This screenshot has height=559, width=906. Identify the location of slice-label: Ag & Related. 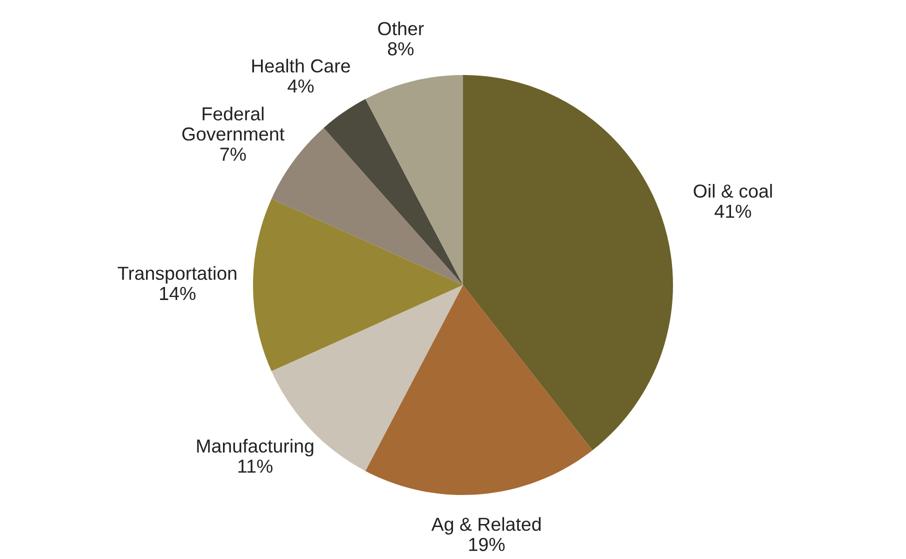
(486, 526).